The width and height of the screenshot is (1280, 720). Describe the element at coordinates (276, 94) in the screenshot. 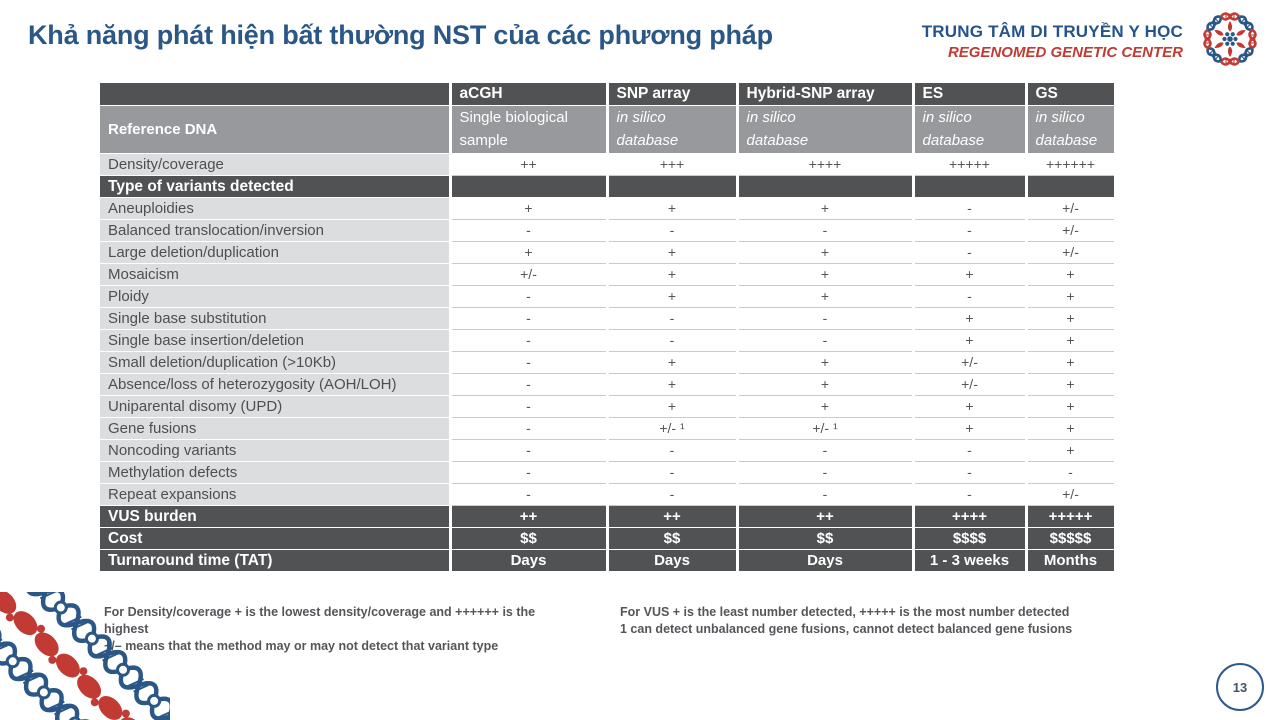

I see `header-empty-cell` at that location.